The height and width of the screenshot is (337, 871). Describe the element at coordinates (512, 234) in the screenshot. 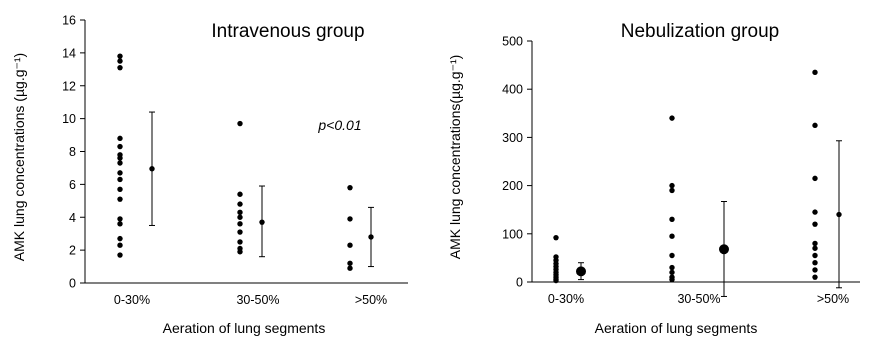

I see `y-tick-label: 100` at that location.